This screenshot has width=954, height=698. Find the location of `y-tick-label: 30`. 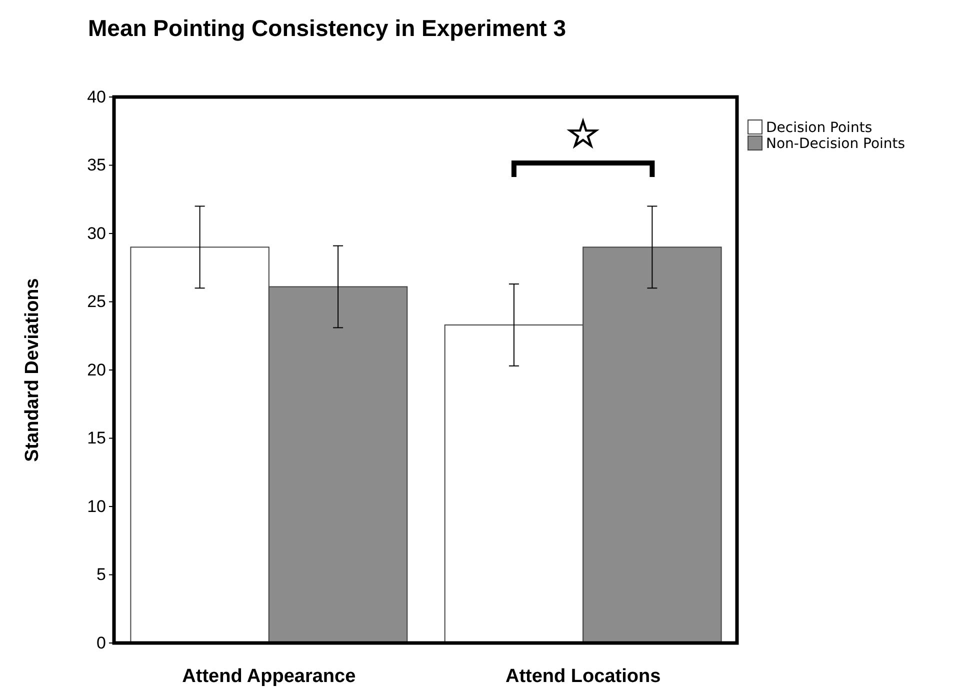

y-tick-label: 30 is located at coordinates (96, 233).